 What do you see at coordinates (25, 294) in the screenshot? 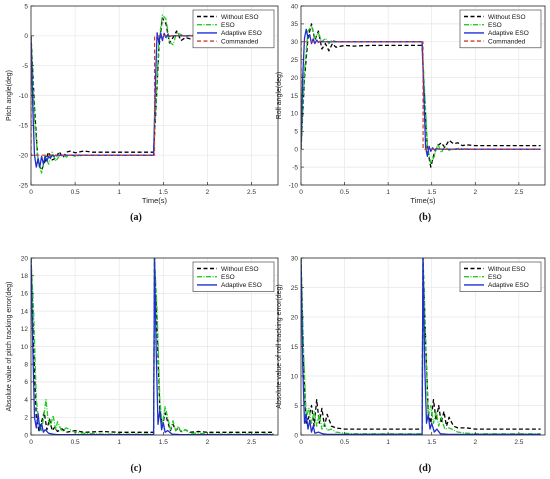
I see `y-tick-label: 16` at bounding box center [25, 294].